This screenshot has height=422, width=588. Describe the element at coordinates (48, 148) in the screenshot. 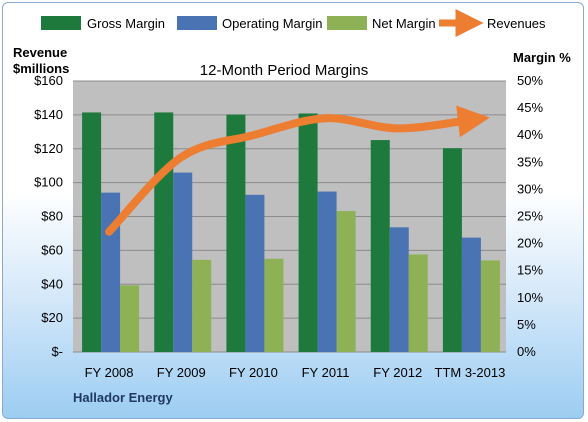

I see `left-tick-label: $120` at that location.